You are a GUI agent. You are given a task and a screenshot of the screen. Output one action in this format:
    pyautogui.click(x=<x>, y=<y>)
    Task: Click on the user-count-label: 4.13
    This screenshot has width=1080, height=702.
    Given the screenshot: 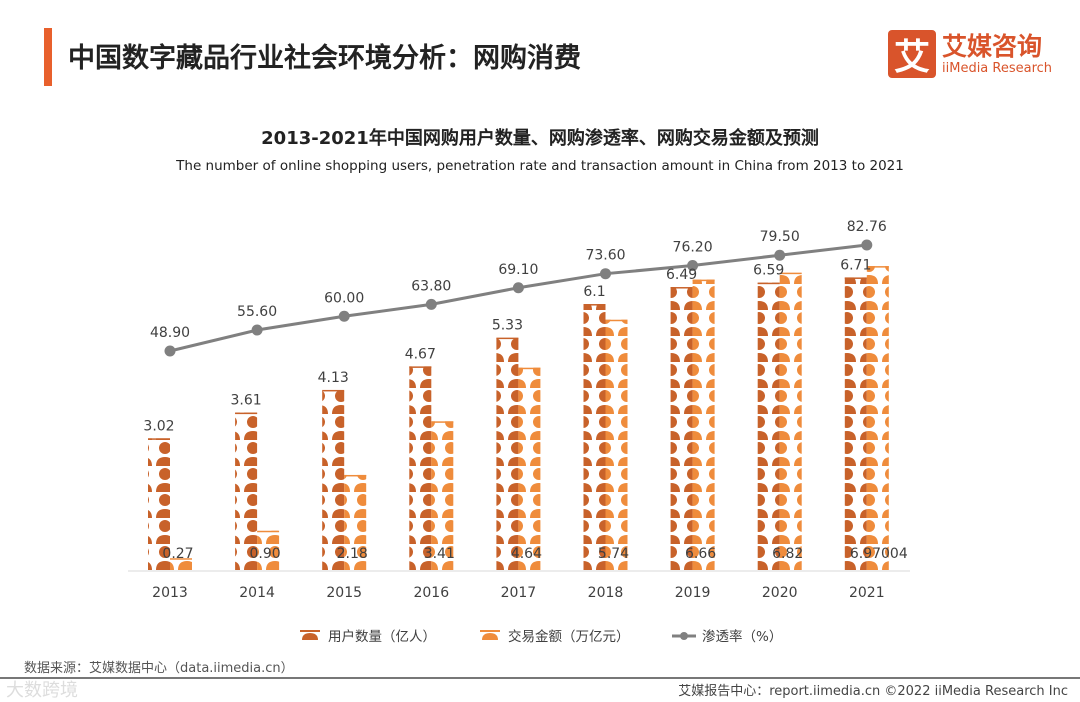 What is the action you would take?
    pyautogui.click(x=333, y=378)
    